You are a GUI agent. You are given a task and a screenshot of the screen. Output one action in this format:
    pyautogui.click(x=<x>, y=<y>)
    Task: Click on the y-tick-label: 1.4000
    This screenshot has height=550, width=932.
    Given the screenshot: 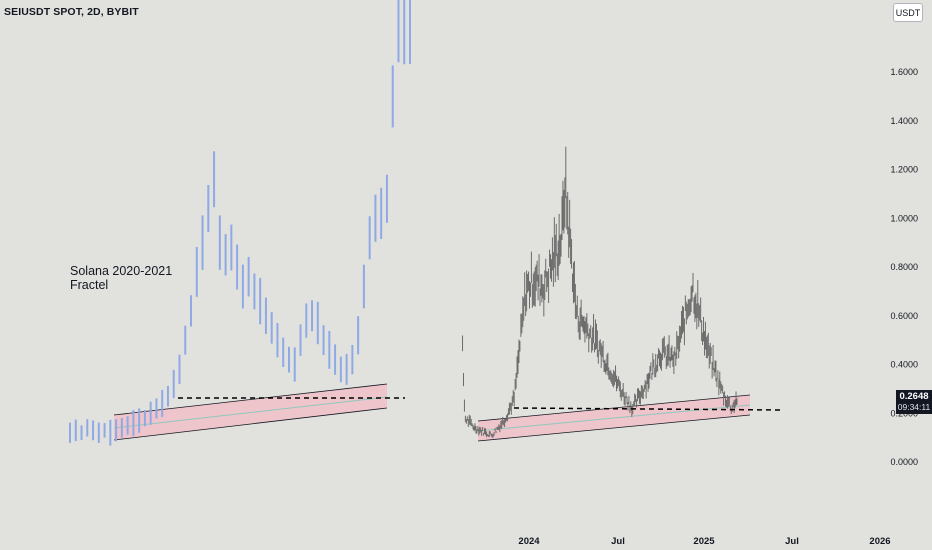 What is the action you would take?
    pyautogui.click(x=904, y=121)
    